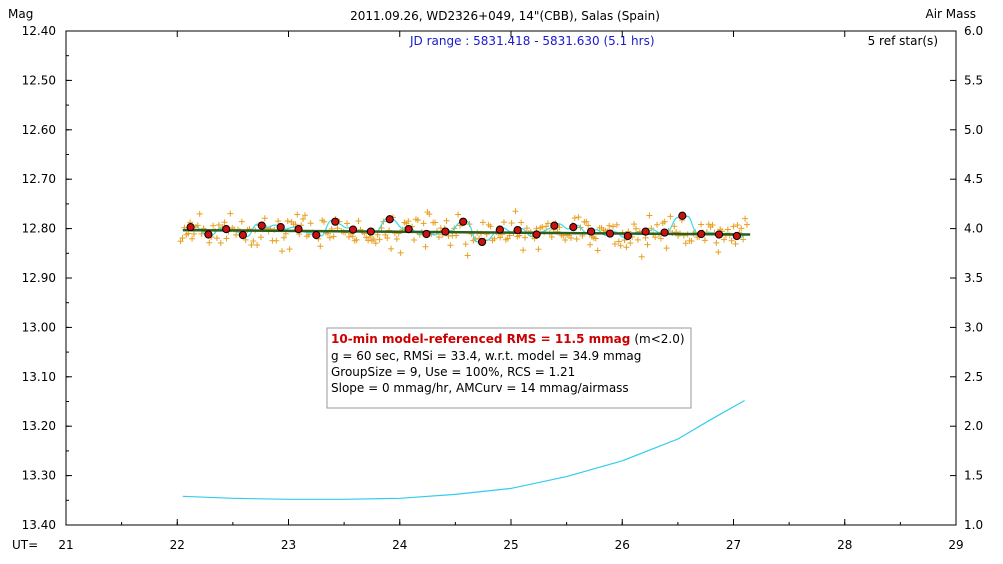 The image size is (1003, 564). Describe the element at coordinates (973, 525) in the screenshot. I see `y-tick-label-right: 1.0` at that location.